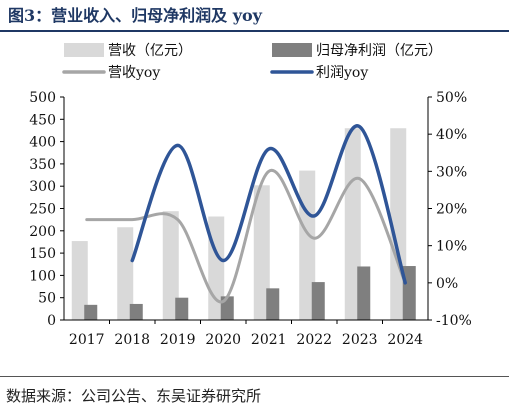  I want to click on right-tick-label: 50%, so click(451, 98).